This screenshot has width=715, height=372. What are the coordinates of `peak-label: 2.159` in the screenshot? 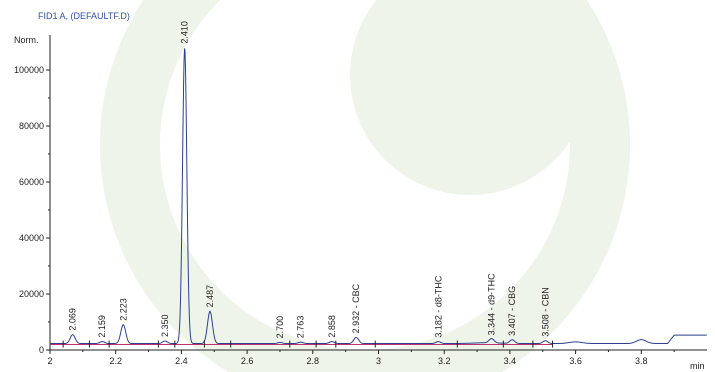 It's located at (102, 326).